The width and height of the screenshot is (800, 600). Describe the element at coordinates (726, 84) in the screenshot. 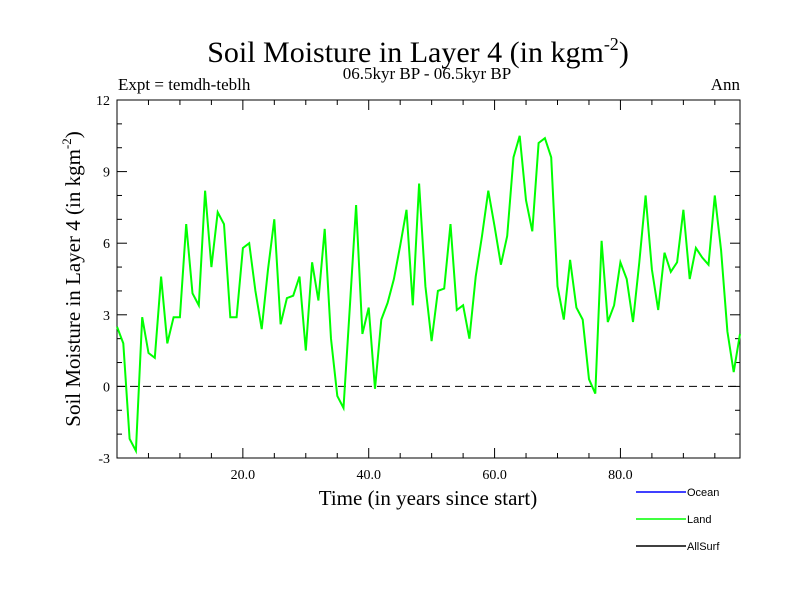

I see `season-label: Ann` at that location.